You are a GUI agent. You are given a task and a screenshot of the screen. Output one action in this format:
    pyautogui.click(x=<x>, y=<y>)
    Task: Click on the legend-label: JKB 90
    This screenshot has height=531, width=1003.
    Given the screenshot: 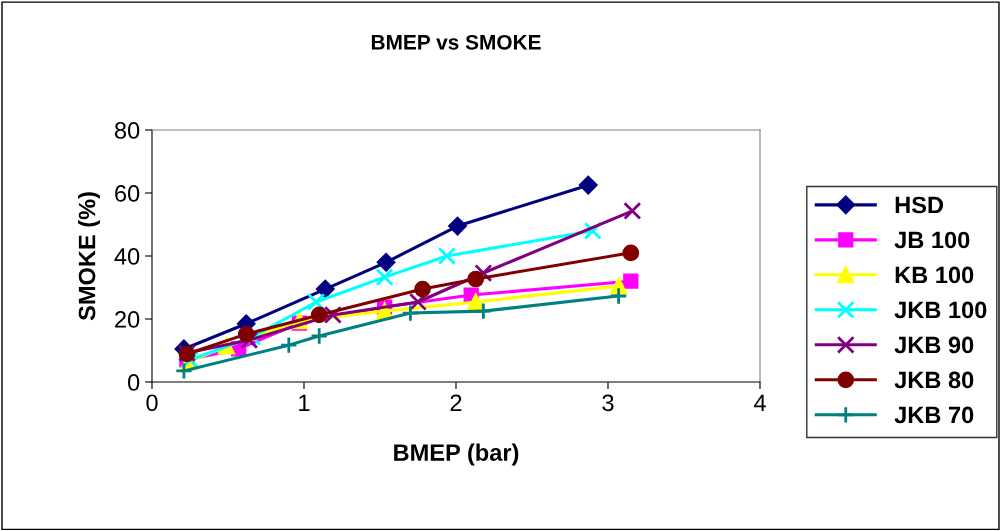 What is the action you would take?
    pyautogui.click(x=934, y=345)
    